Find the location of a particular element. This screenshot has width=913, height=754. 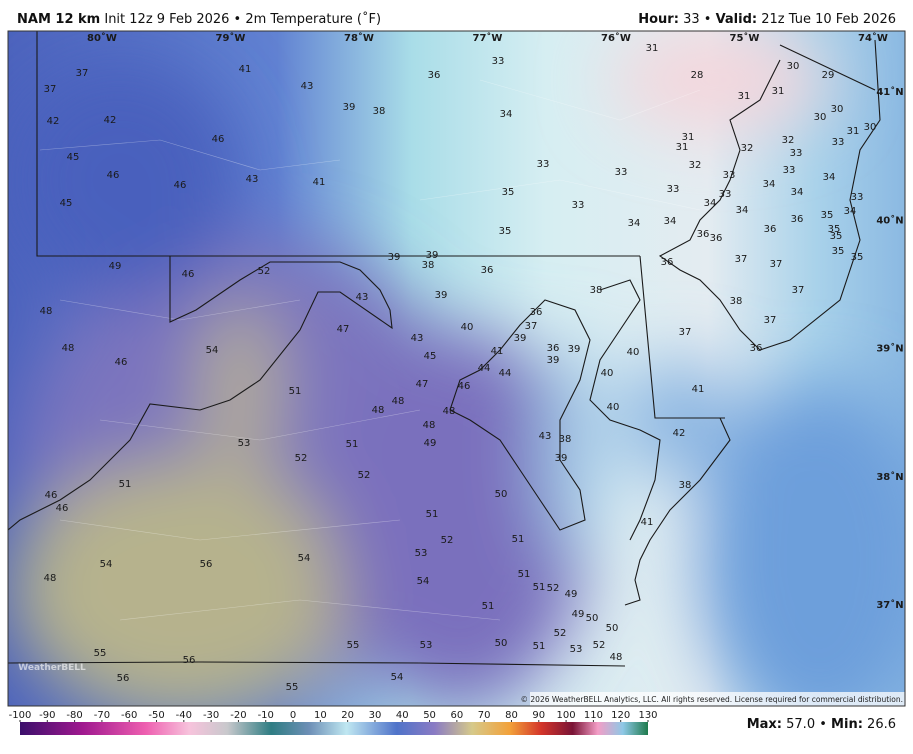

colorbar-tick-label: -100 is located at coordinates (20, 715).